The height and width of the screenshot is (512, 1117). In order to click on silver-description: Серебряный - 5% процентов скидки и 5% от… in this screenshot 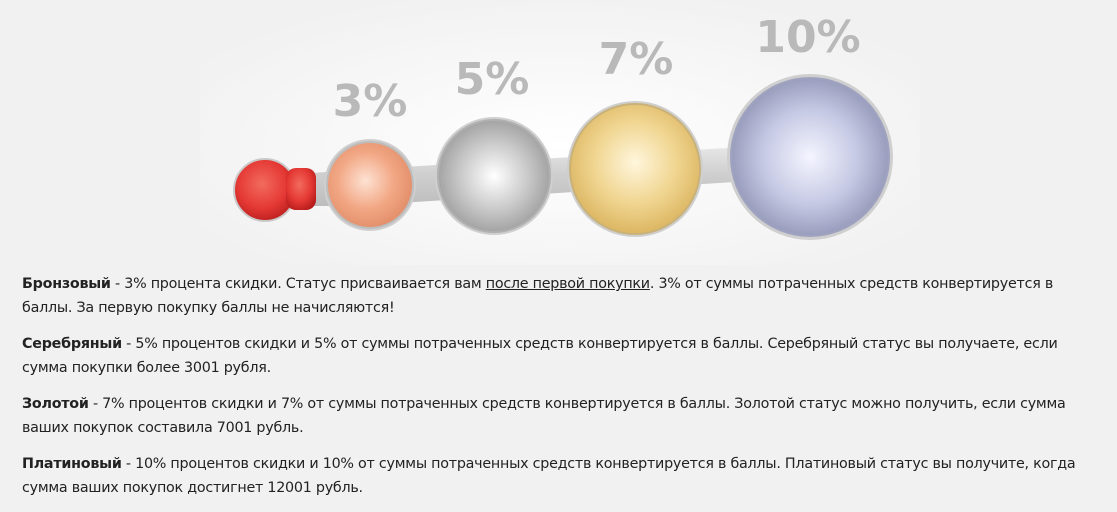, I will do `click(562, 356)`.